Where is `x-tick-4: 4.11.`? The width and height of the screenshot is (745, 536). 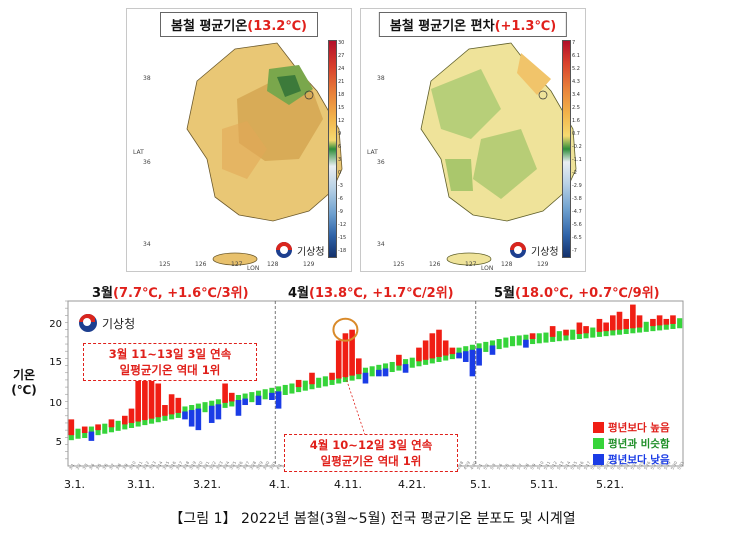
x-tick-4: 4.11. is located at coordinates (348, 484).